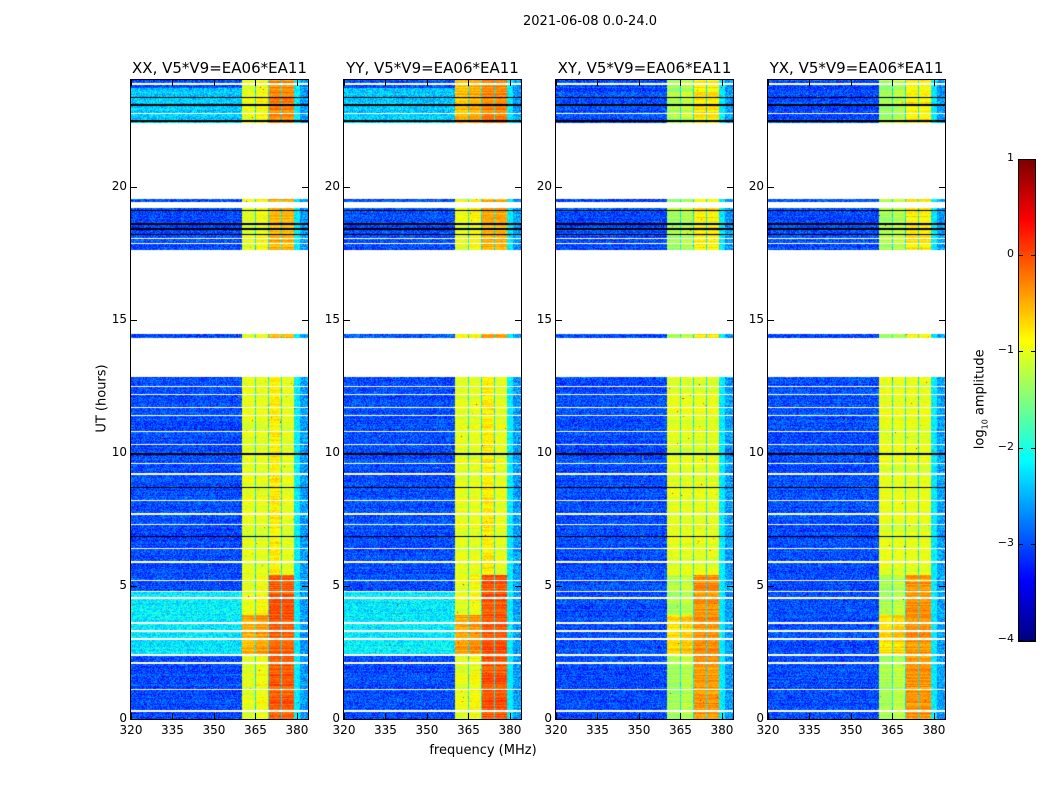  Describe the element at coordinates (1005, 542) in the screenshot. I see `colorbar-tick-label: −3` at that location.